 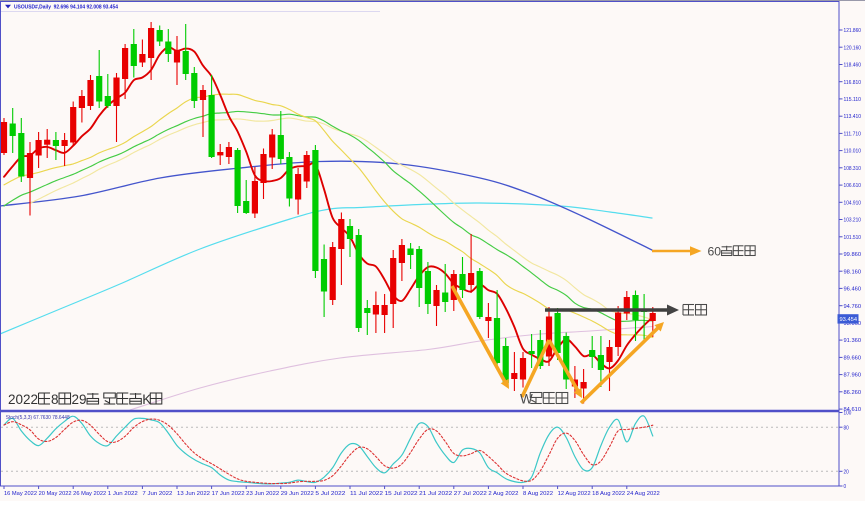 I want to click on svg-text: 93.060, so click(x=853, y=324).